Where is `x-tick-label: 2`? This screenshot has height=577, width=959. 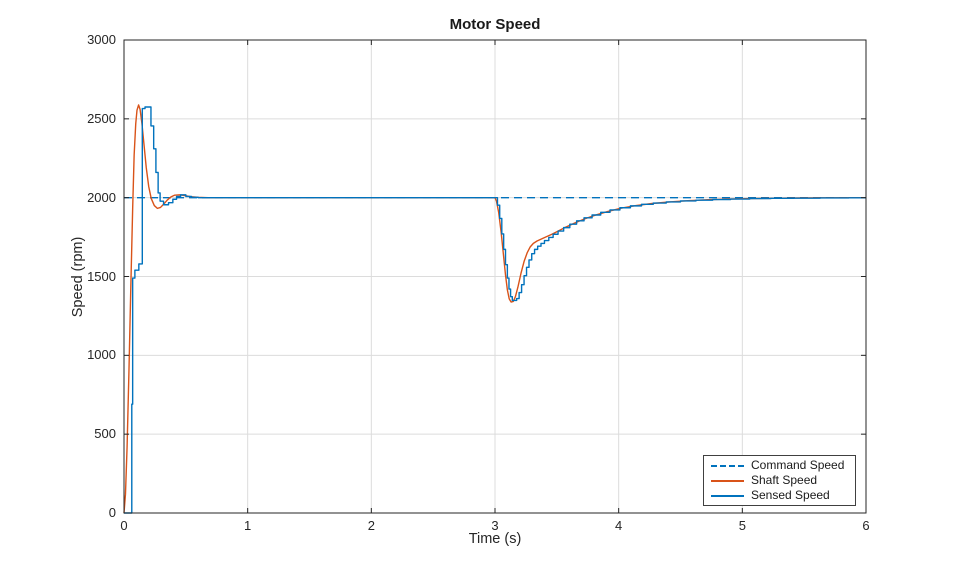 x-tick-label: 2 is located at coordinates (371, 525).